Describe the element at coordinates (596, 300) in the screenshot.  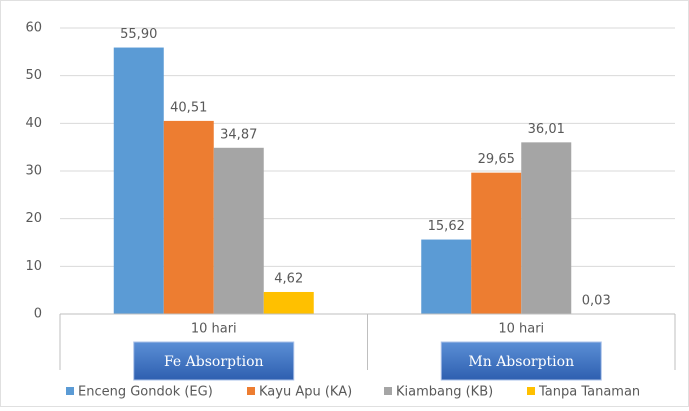
I see `data-label: 0,03` at that location.